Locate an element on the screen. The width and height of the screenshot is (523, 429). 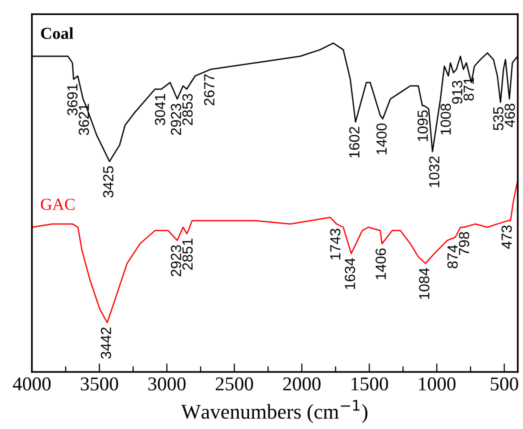
annotation: 1084 is located at coordinates (424, 283).